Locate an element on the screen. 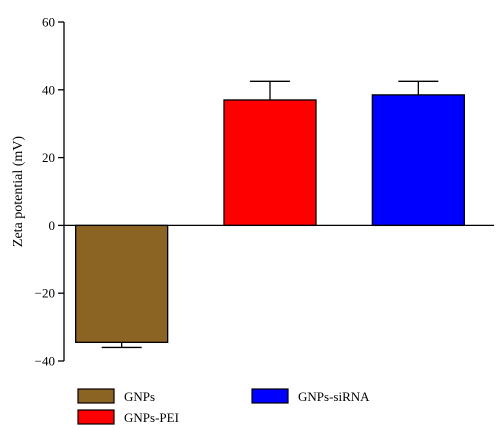 This screenshot has width=500, height=441. bar-gnps-sirna is located at coordinates (418, 160).